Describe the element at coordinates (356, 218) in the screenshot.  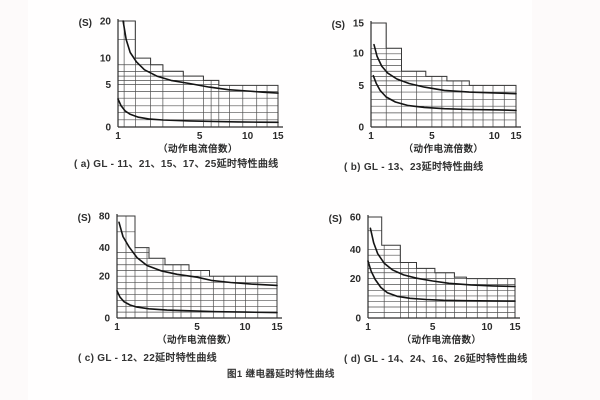
I see `y-tick-label: 60` at that location.